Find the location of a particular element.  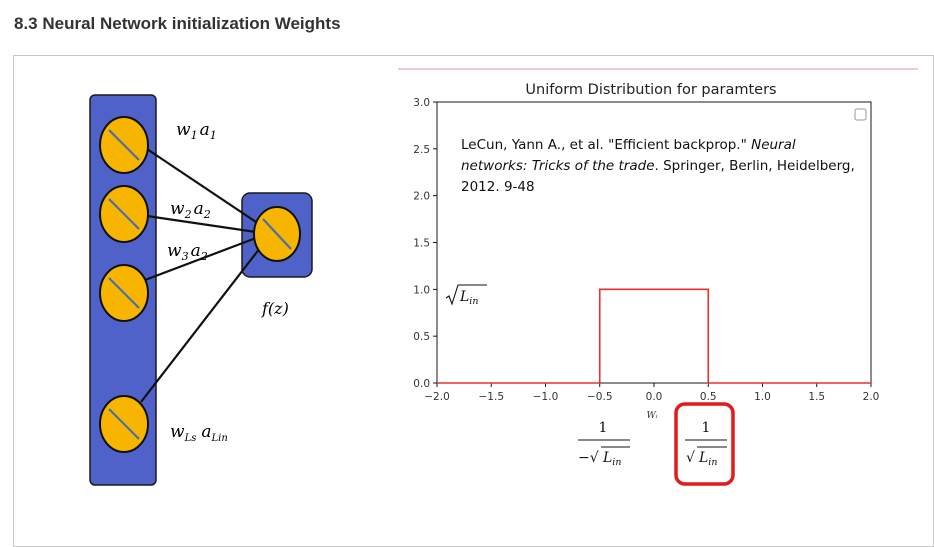

x-tick-label: −1.5 is located at coordinates (492, 397).